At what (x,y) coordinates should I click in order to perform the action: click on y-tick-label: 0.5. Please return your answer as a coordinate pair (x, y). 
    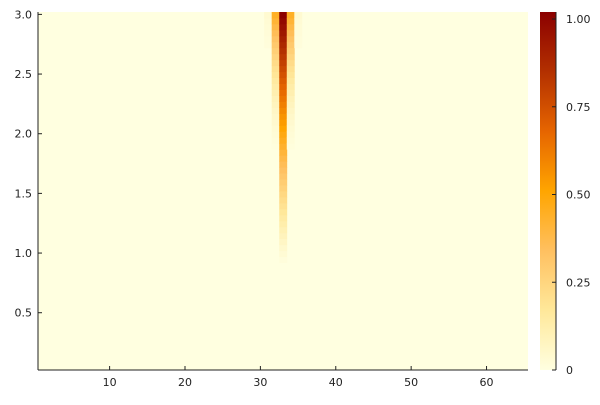
    Looking at the image, I should click on (24, 313).